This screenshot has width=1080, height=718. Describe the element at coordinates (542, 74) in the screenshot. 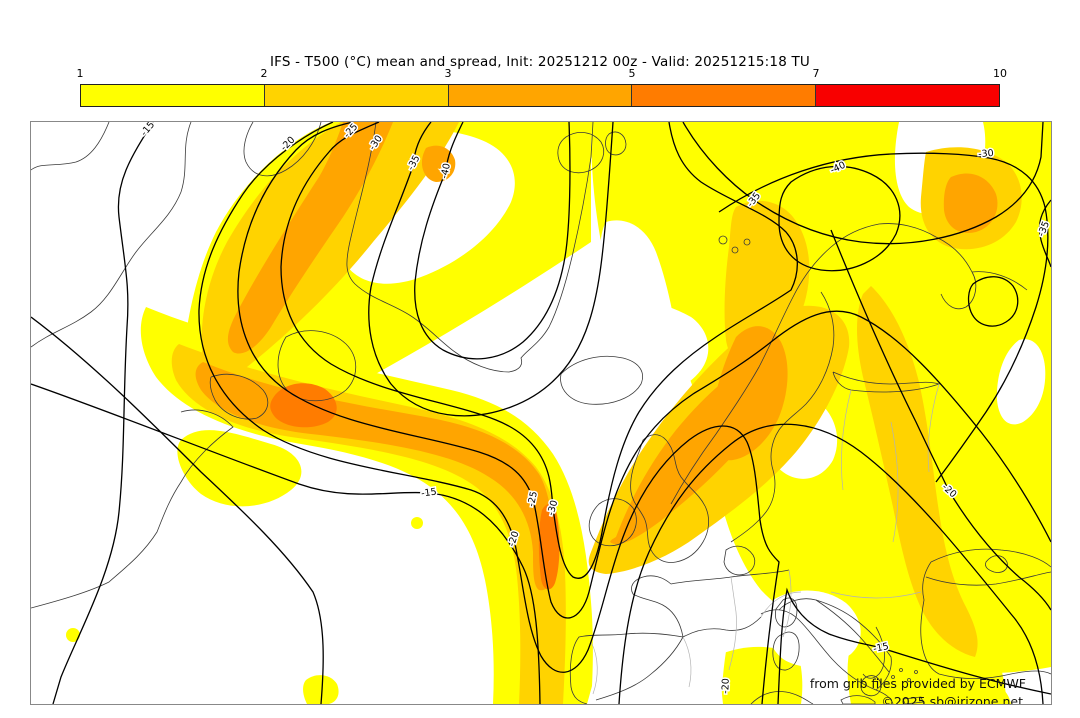

I see `colorbar-ticks: 1 2 3 5 7 10` at that location.